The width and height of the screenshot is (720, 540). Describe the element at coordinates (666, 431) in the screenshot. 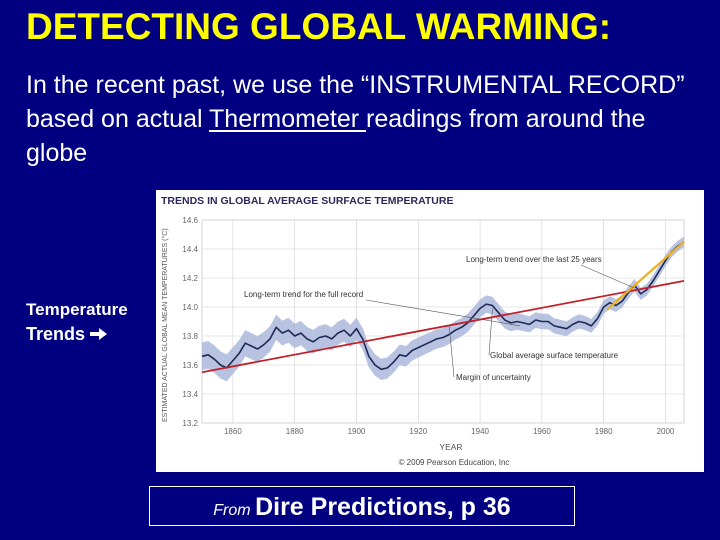

I see `x-tick-label: 2000` at that location.